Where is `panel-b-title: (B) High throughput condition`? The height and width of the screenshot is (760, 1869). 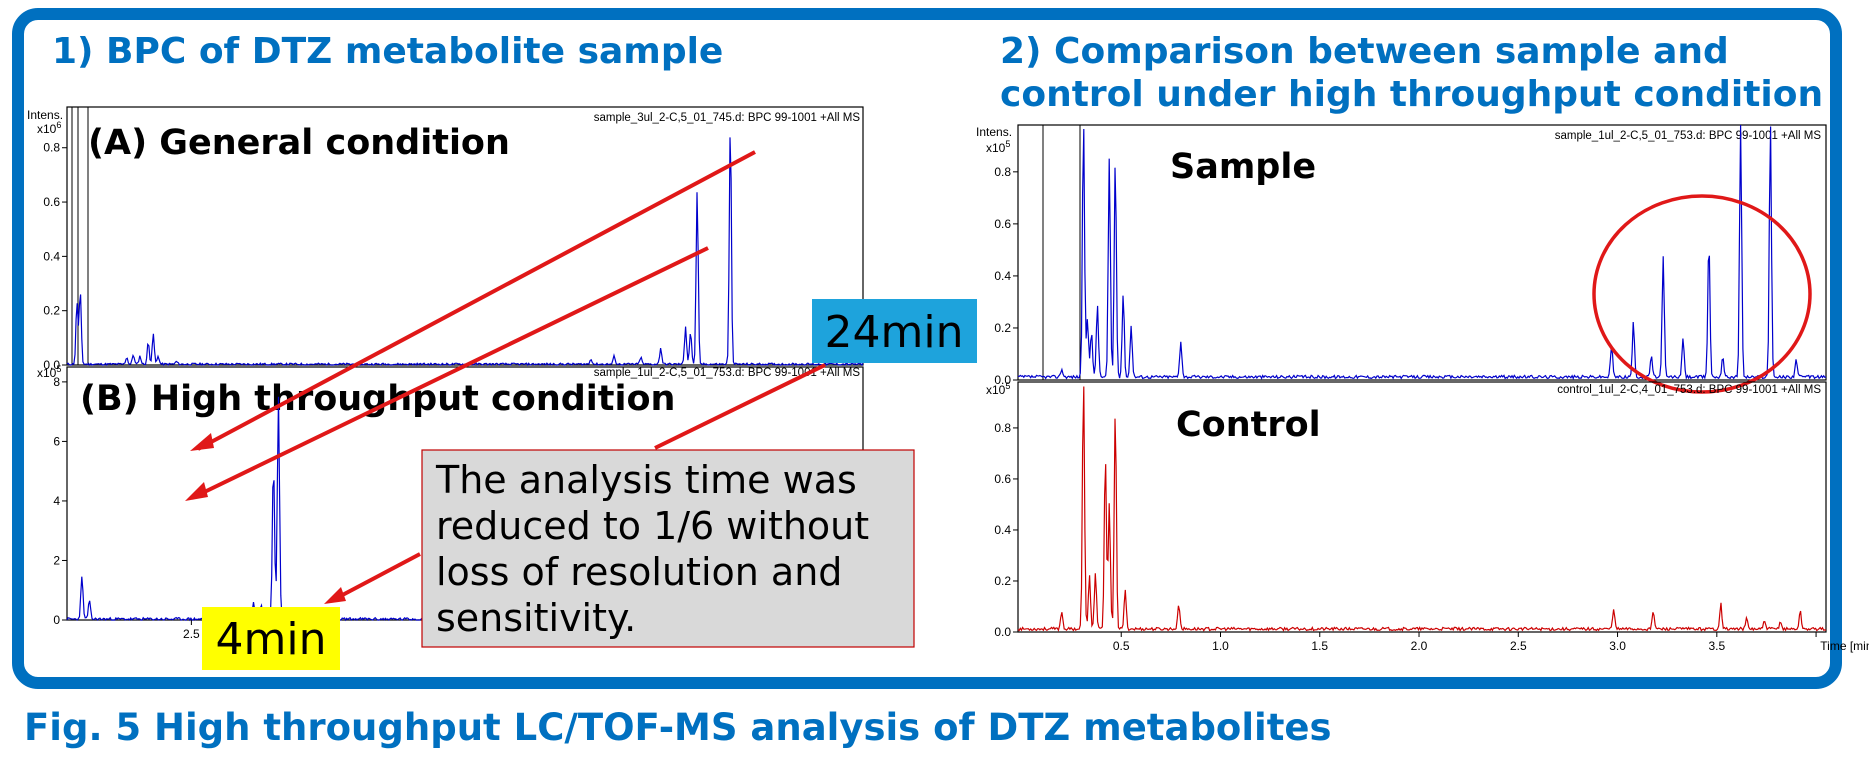
panel-b-title: (B) High throughput condition is located at coordinates (377, 399).